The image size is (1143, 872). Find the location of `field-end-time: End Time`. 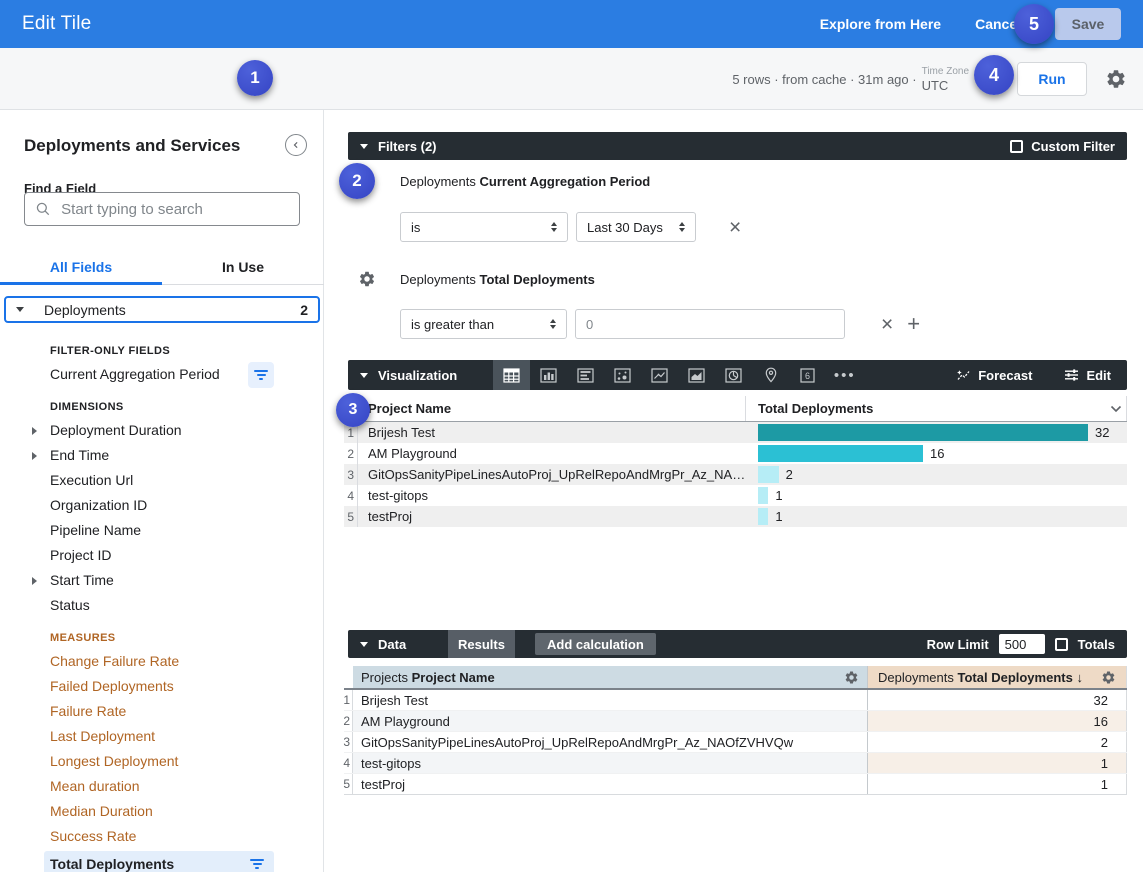

field-end-time: End Time is located at coordinates (162, 455).